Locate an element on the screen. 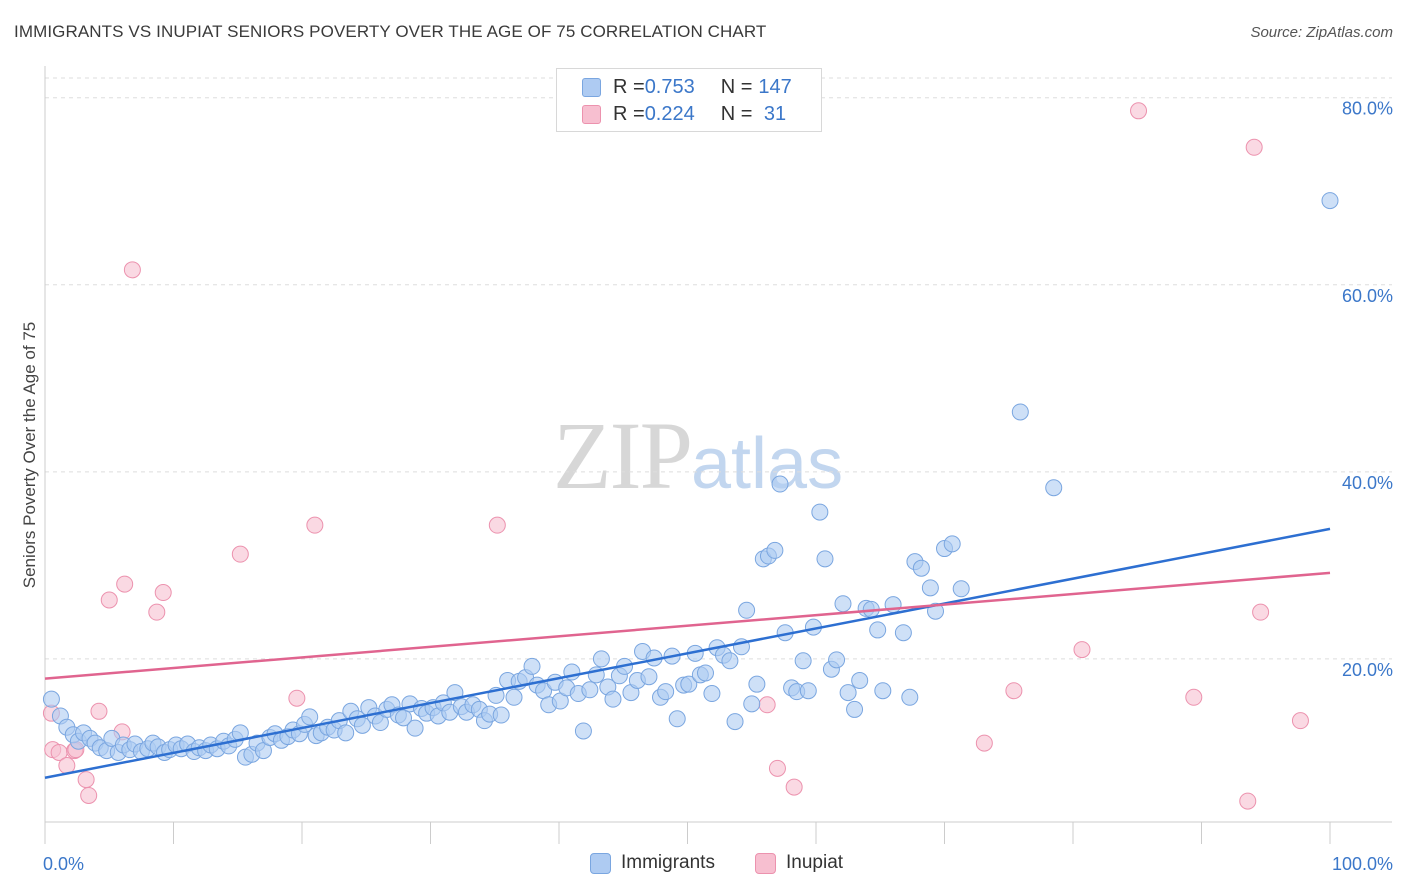 This screenshot has height=892, width=1406. zipatlas-watermark: ZIPatlas is located at coordinates (698, 455).